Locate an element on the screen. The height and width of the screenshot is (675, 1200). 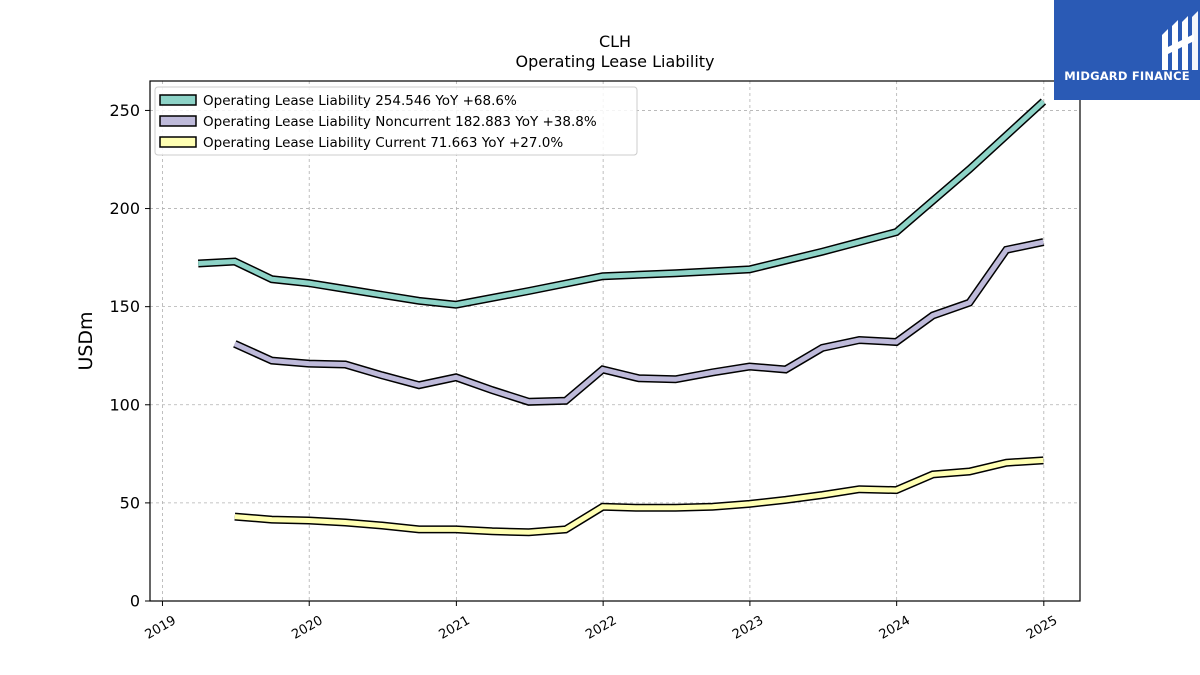
y-tick-label: 150 is located at coordinates (124, 306).